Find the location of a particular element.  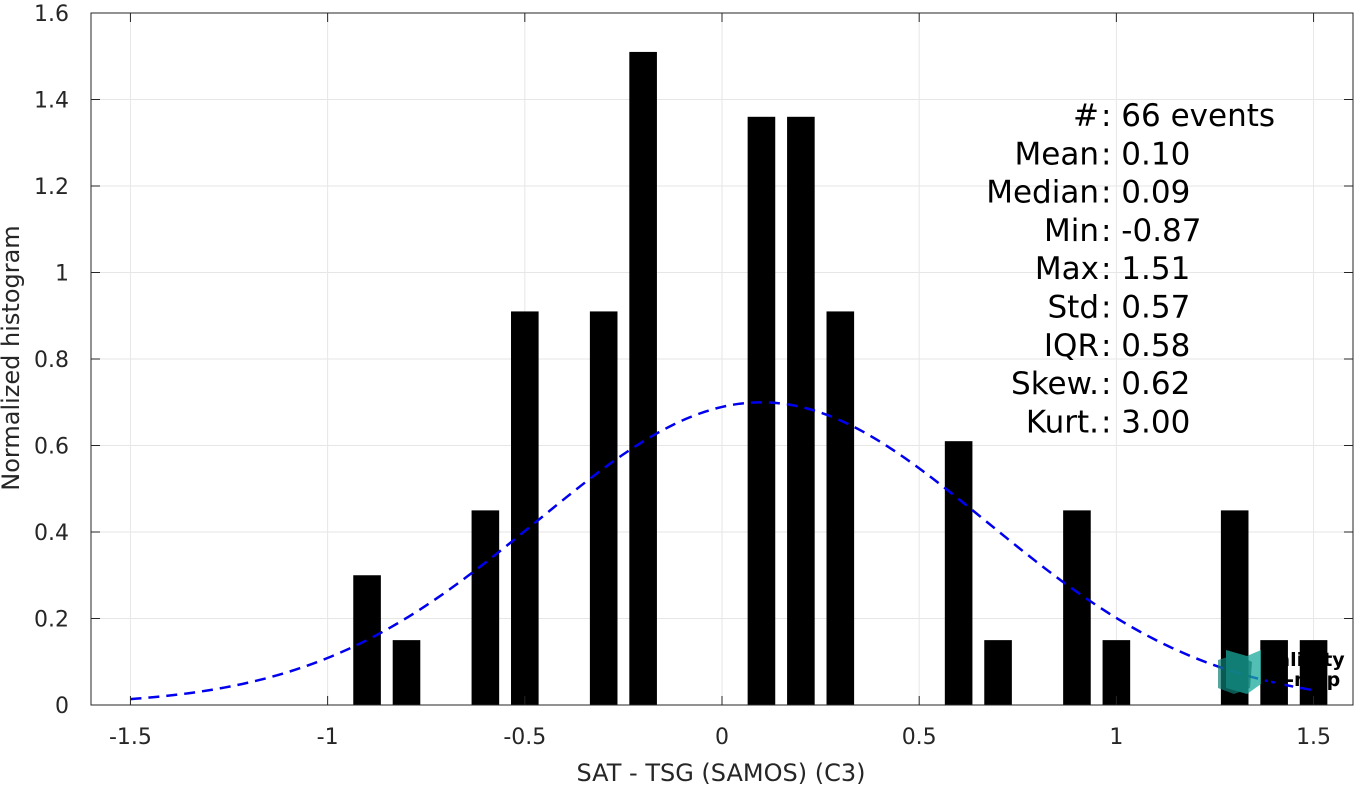

salinity-pimep-logo: salinity pi-mep is located at coordinates (1281, 671).